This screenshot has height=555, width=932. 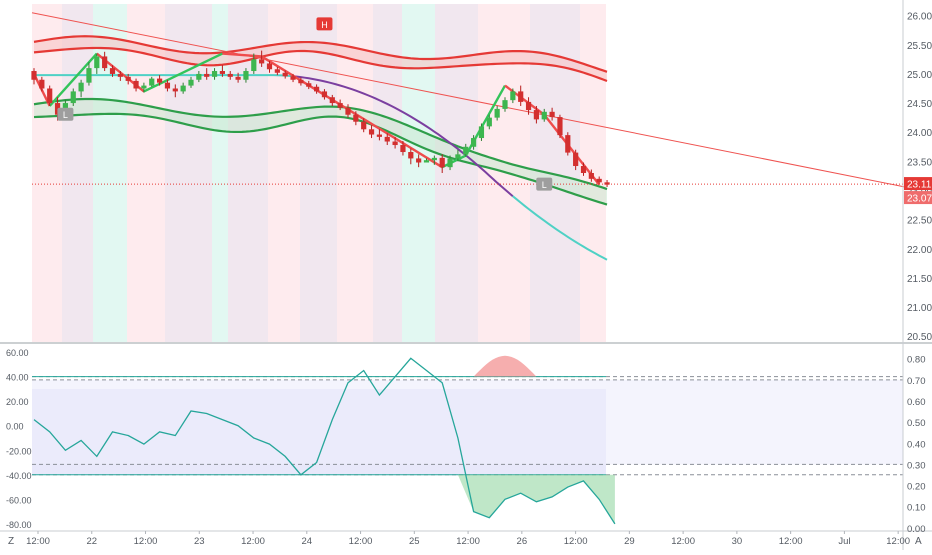 What do you see at coordinates (17, 402) in the screenshot?
I see `oscillator-left-tick-label: 20.00` at bounding box center [17, 402].